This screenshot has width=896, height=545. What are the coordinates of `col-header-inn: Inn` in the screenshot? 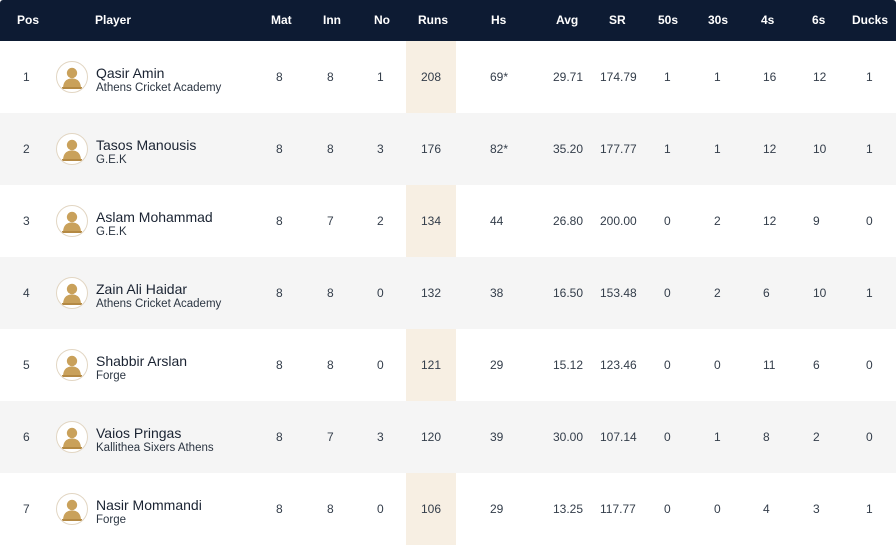 It's located at (332, 20).